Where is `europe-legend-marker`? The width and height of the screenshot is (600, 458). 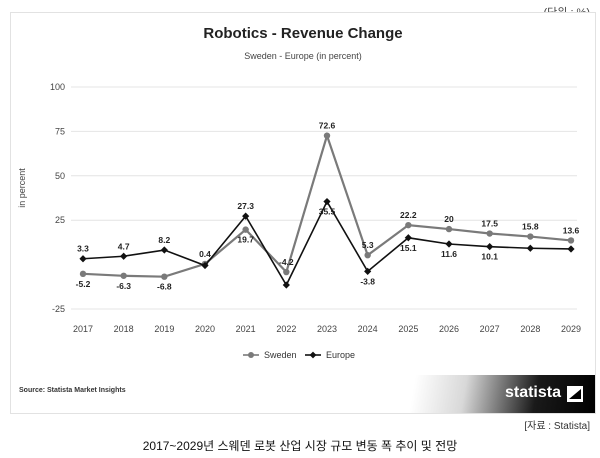 europe-legend-marker is located at coordinates (313, 355).